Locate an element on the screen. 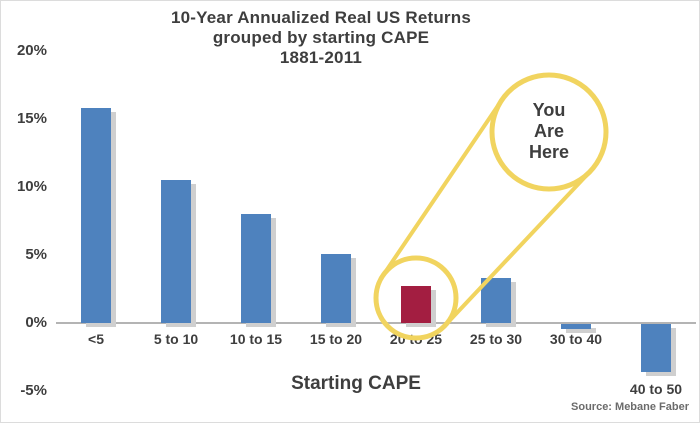 This screenshot has width=700, height=423. x-category-label: 10 to 15 is located at coordinates (256, 339).